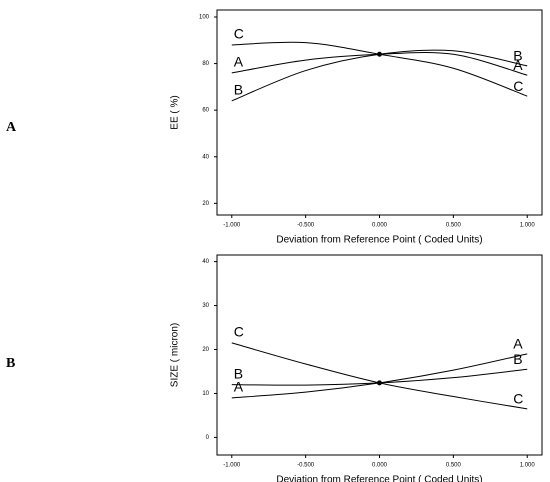  What do you see at coordinates (11, 127) in the screenshot?
I see `panel-label: A` at bounding box center [11, 127].